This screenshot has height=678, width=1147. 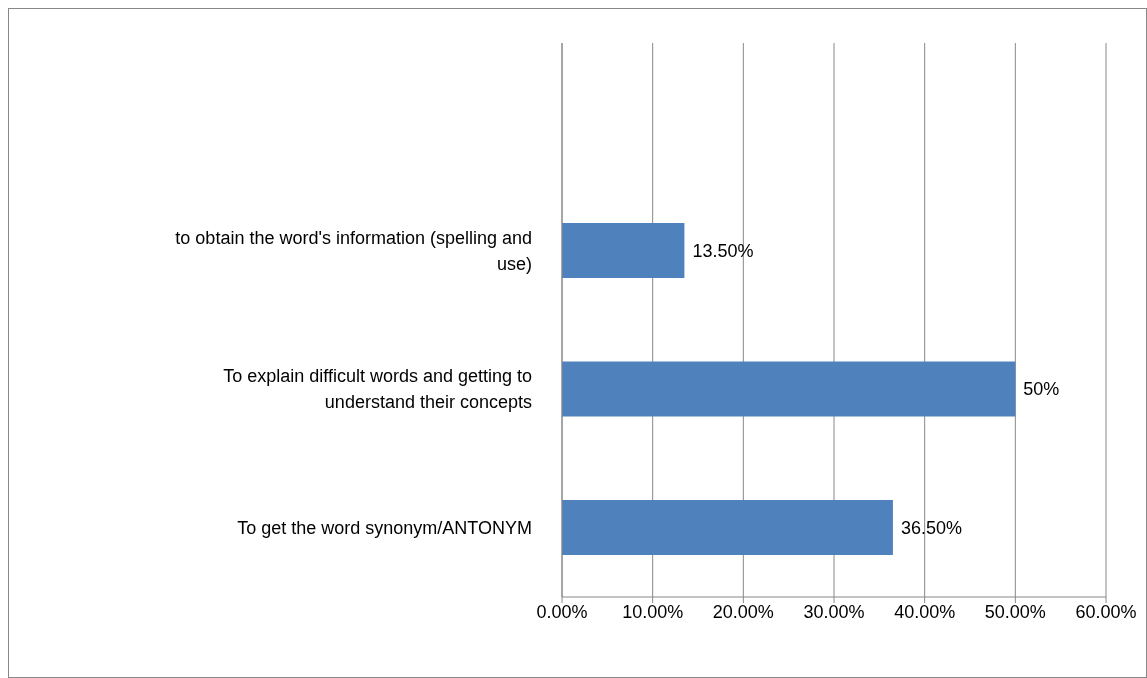 I want to click on x-tick-label: 0.00%, so click(x=562, y=611).